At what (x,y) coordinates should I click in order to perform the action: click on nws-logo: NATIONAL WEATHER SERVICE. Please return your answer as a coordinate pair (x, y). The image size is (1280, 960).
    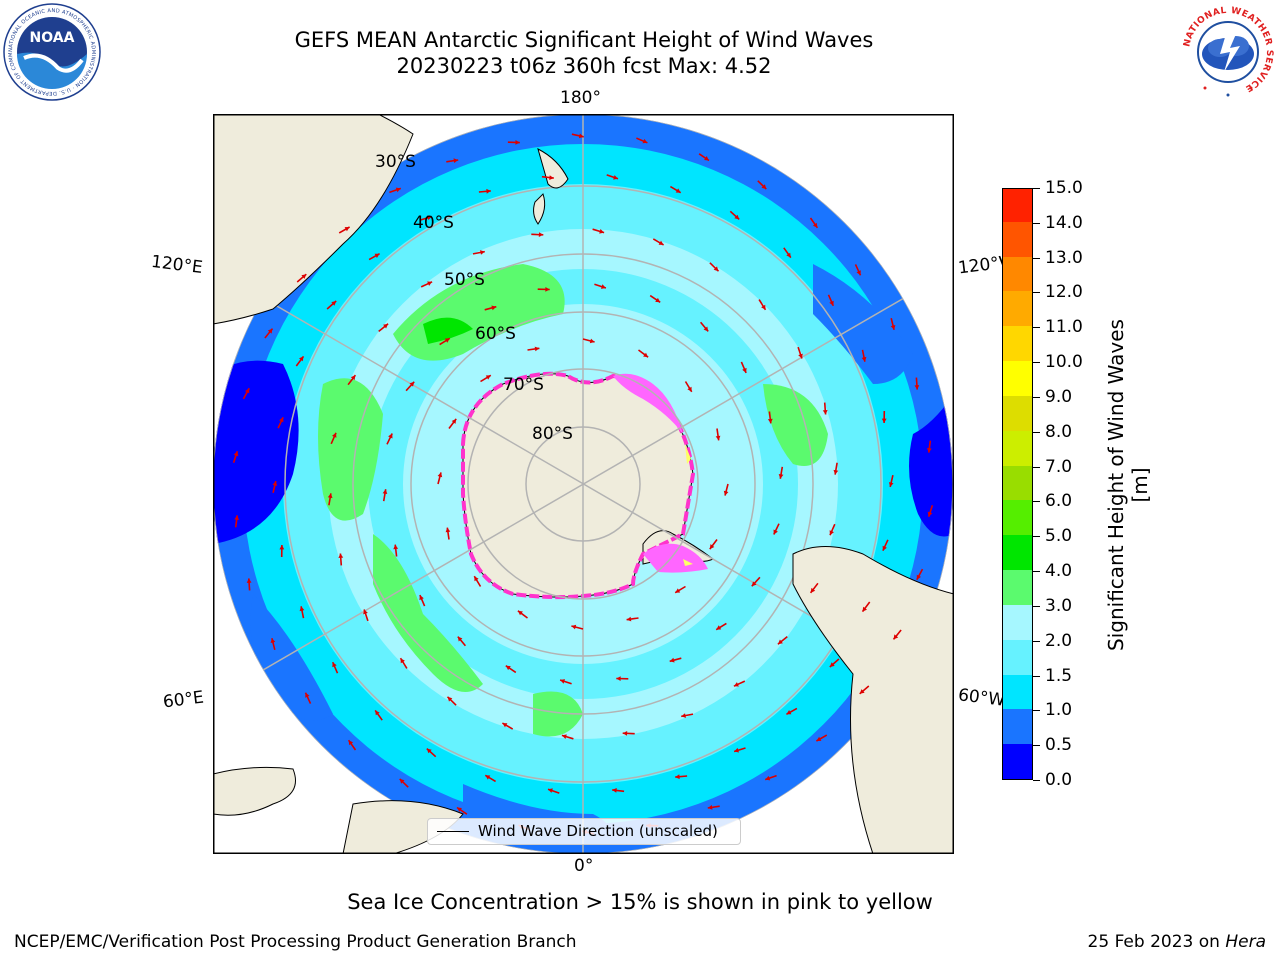
    Looking at the image, I should click on (1228, 52).